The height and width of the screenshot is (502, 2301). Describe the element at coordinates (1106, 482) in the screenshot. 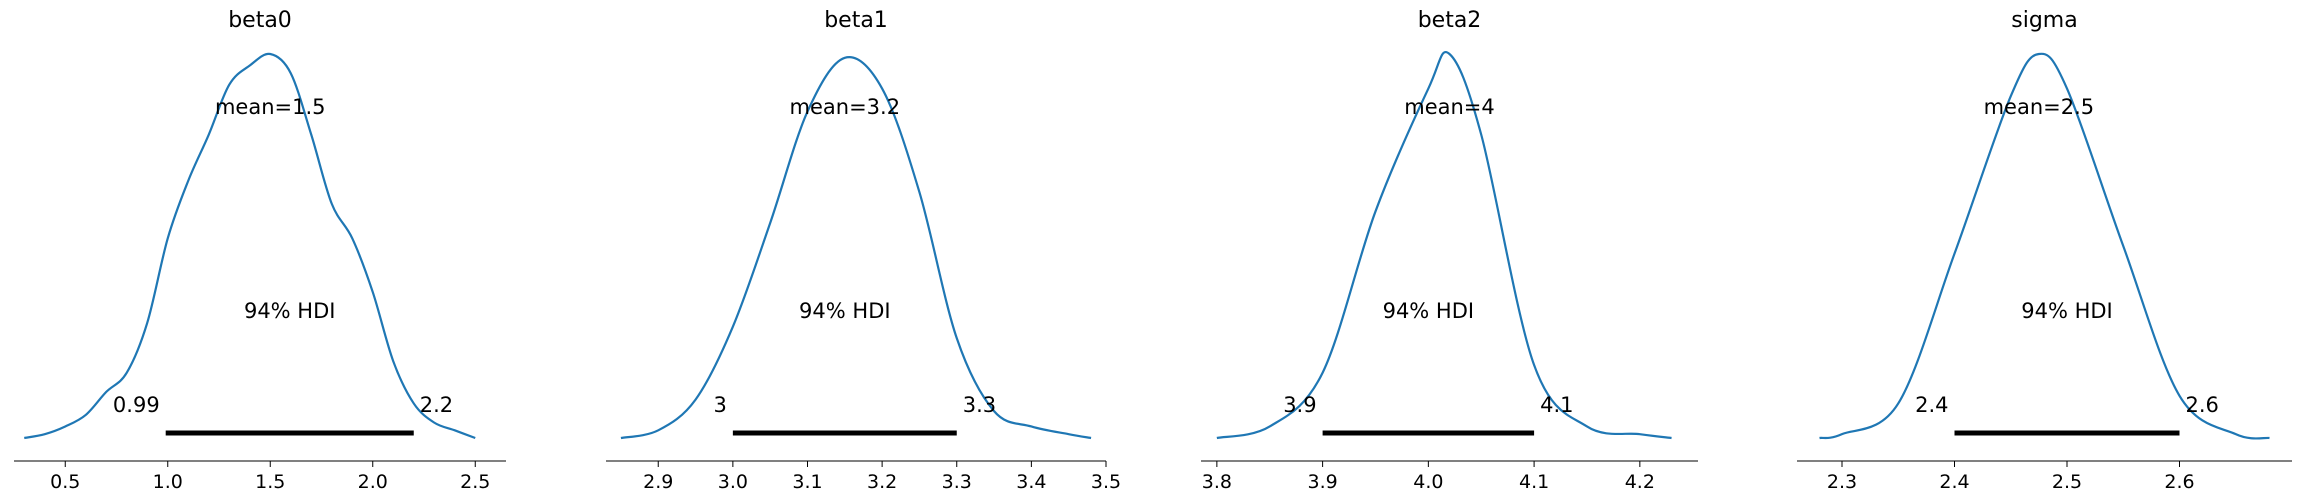

I see `x-tick-label: 3.5` at that location.